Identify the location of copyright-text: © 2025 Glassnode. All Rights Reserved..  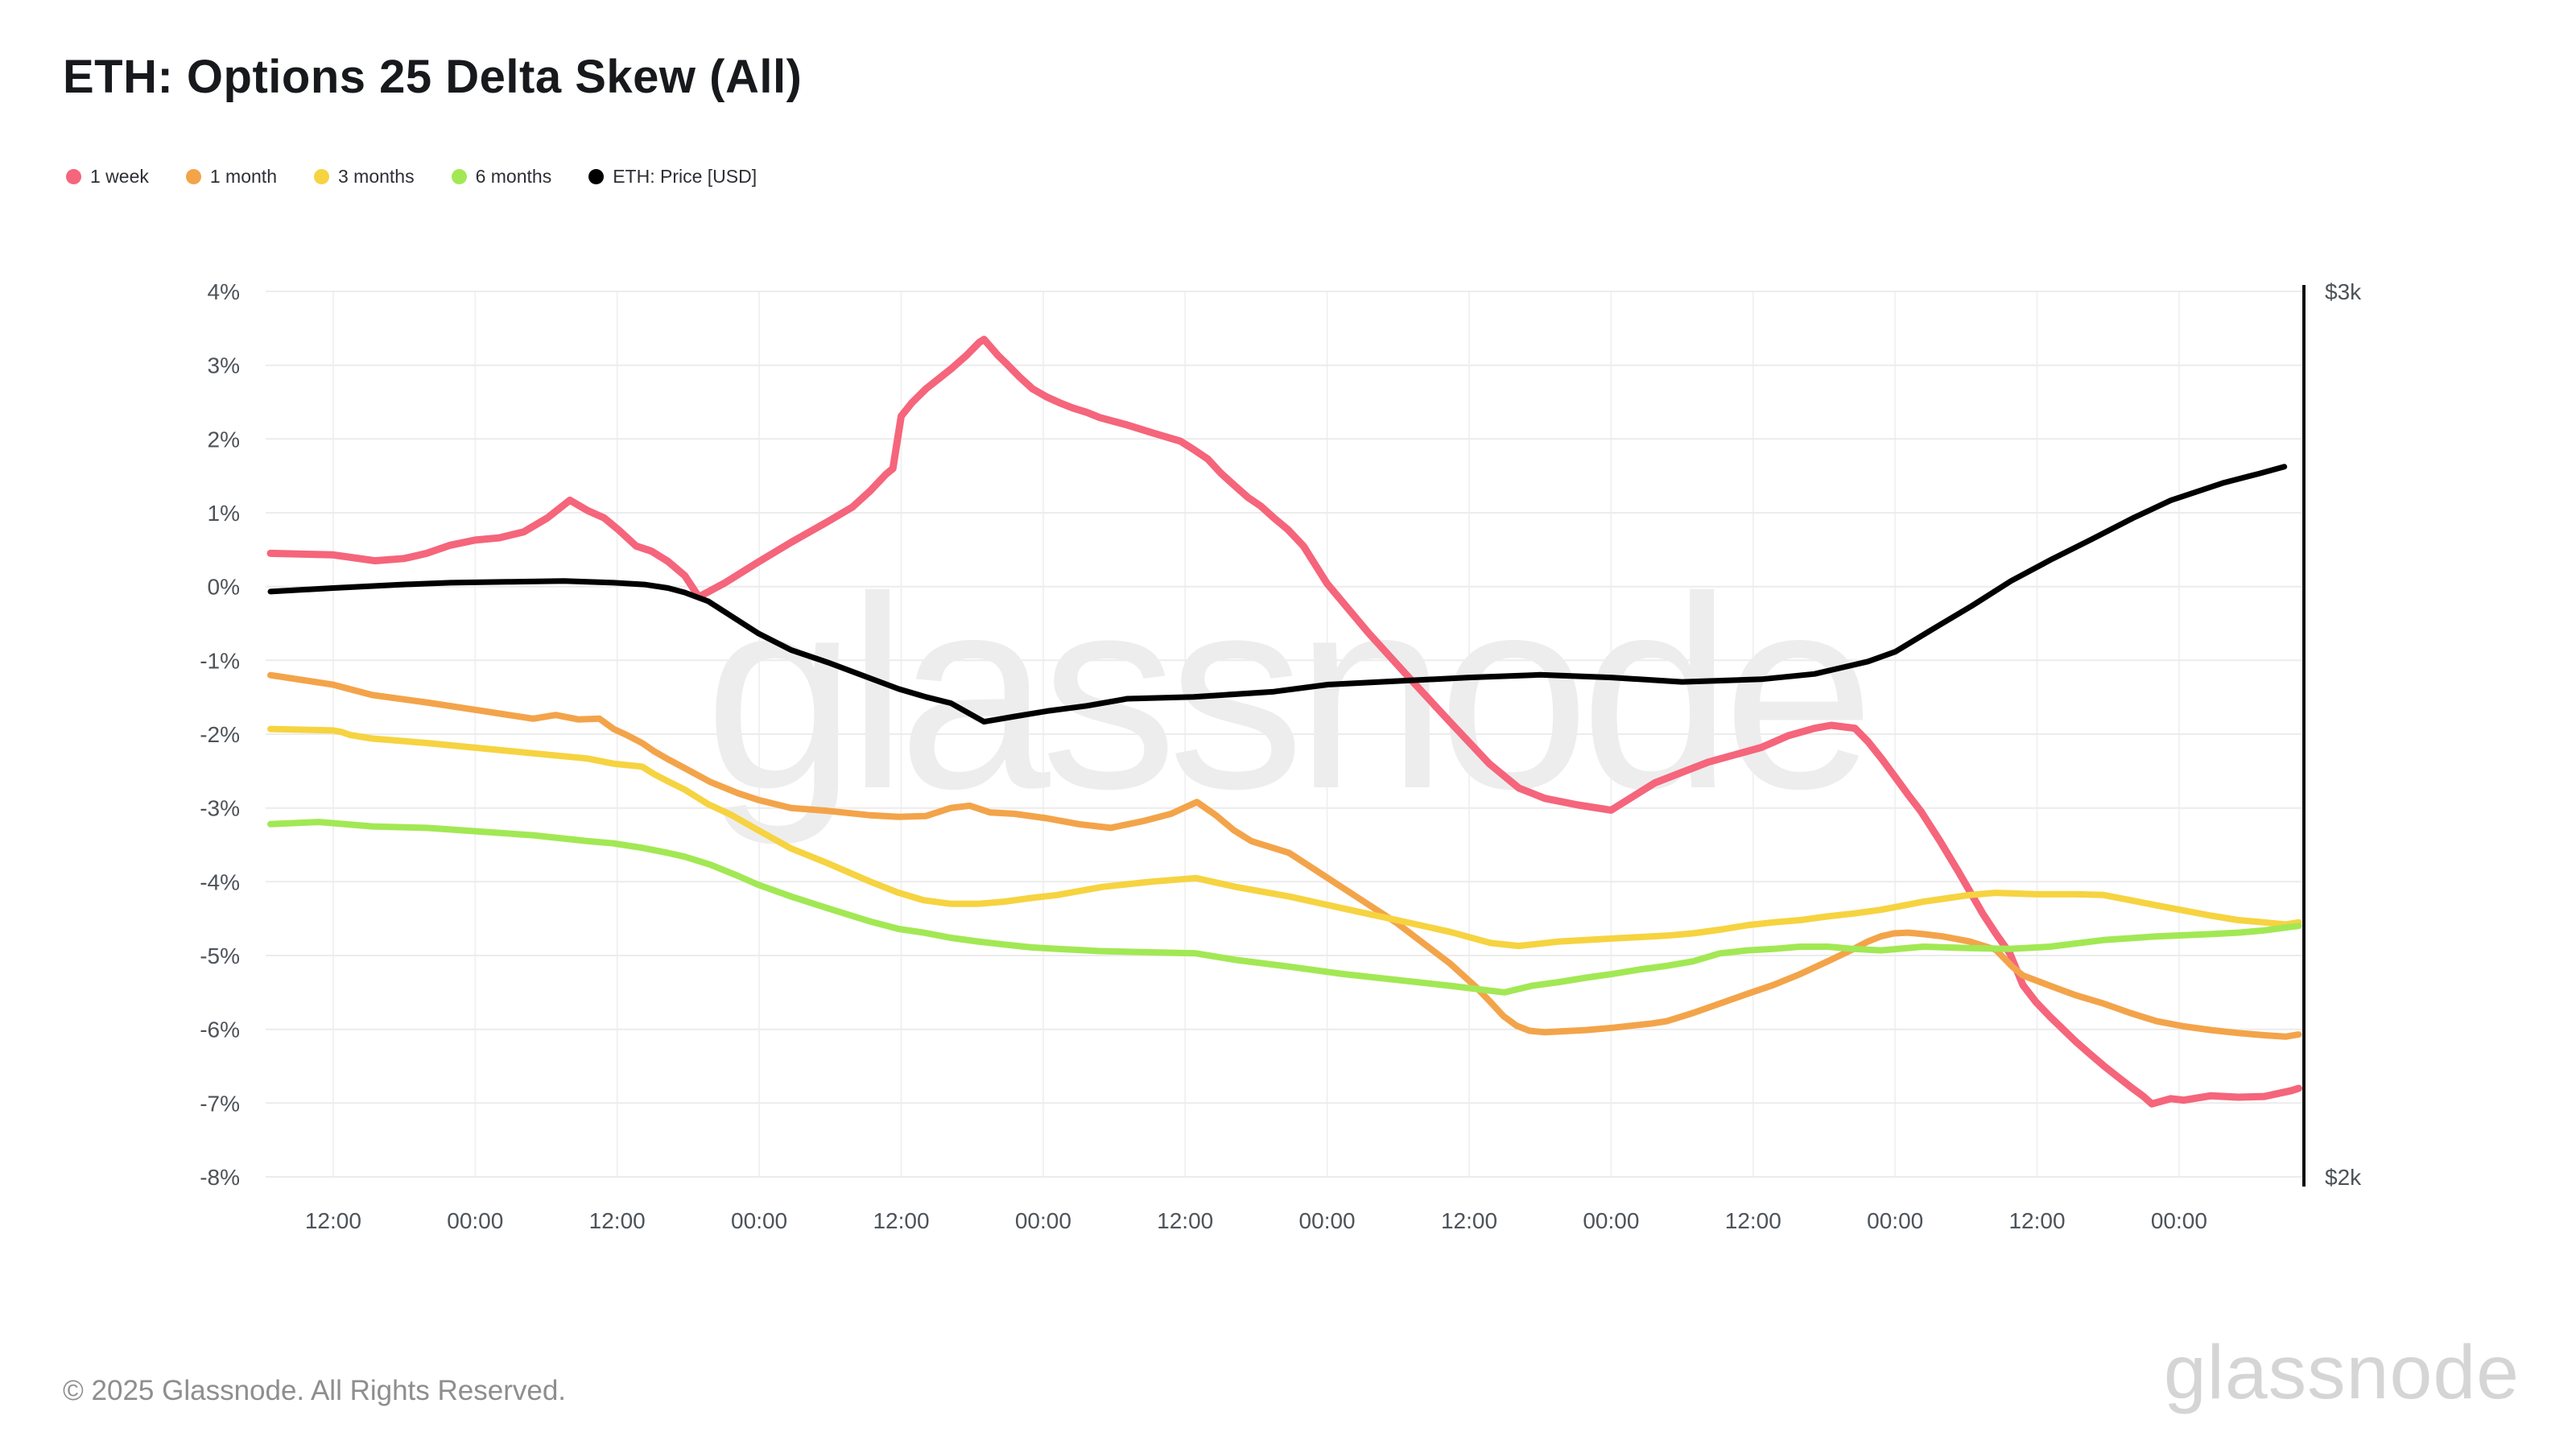
(315, 1390).